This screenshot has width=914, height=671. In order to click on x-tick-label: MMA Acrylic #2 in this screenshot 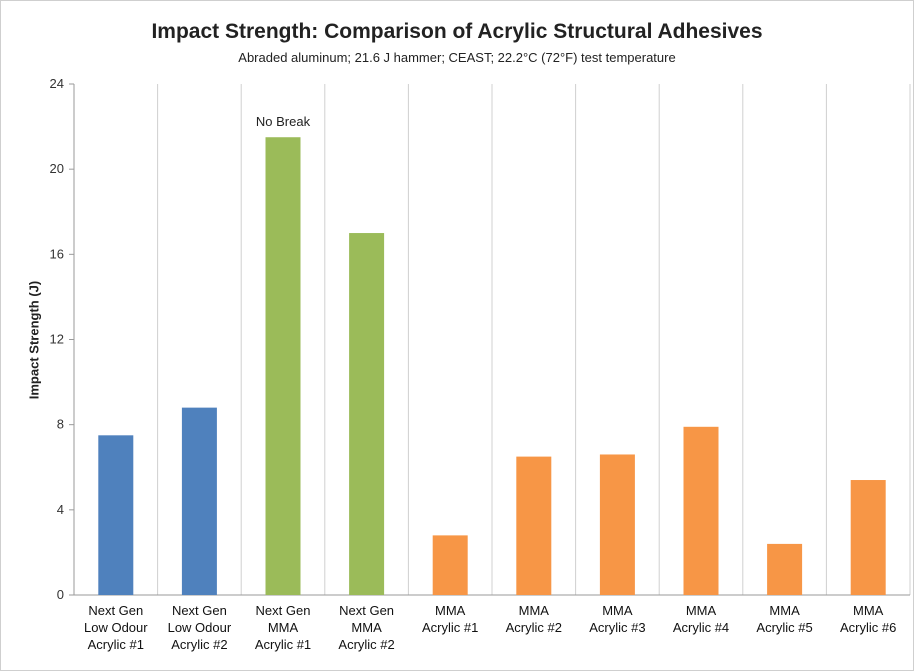, I will do `click(534, 619)`.